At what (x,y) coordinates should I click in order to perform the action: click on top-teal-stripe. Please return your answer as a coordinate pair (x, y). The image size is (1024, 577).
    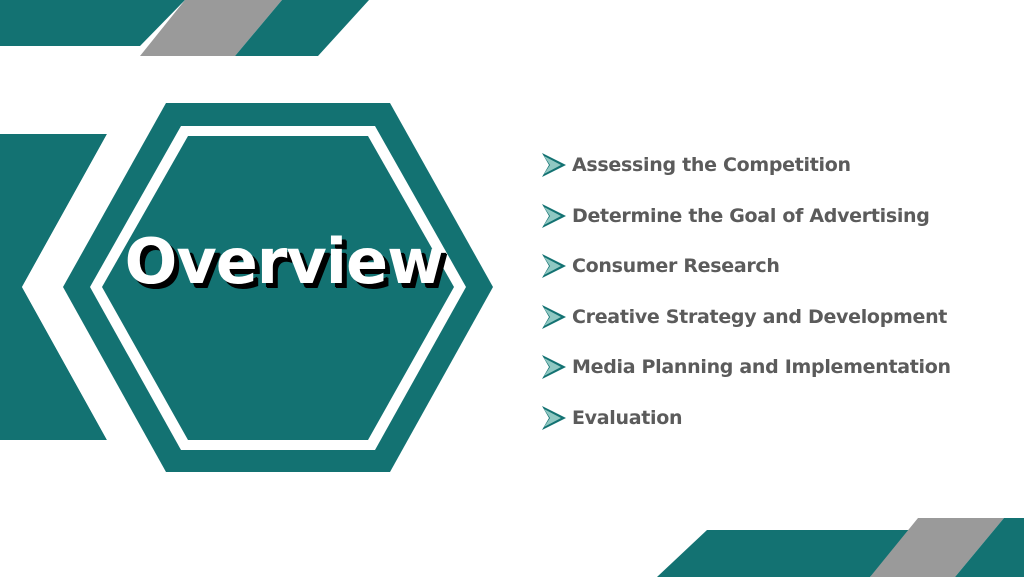
    Looking at the image, I should click on (302, 28).